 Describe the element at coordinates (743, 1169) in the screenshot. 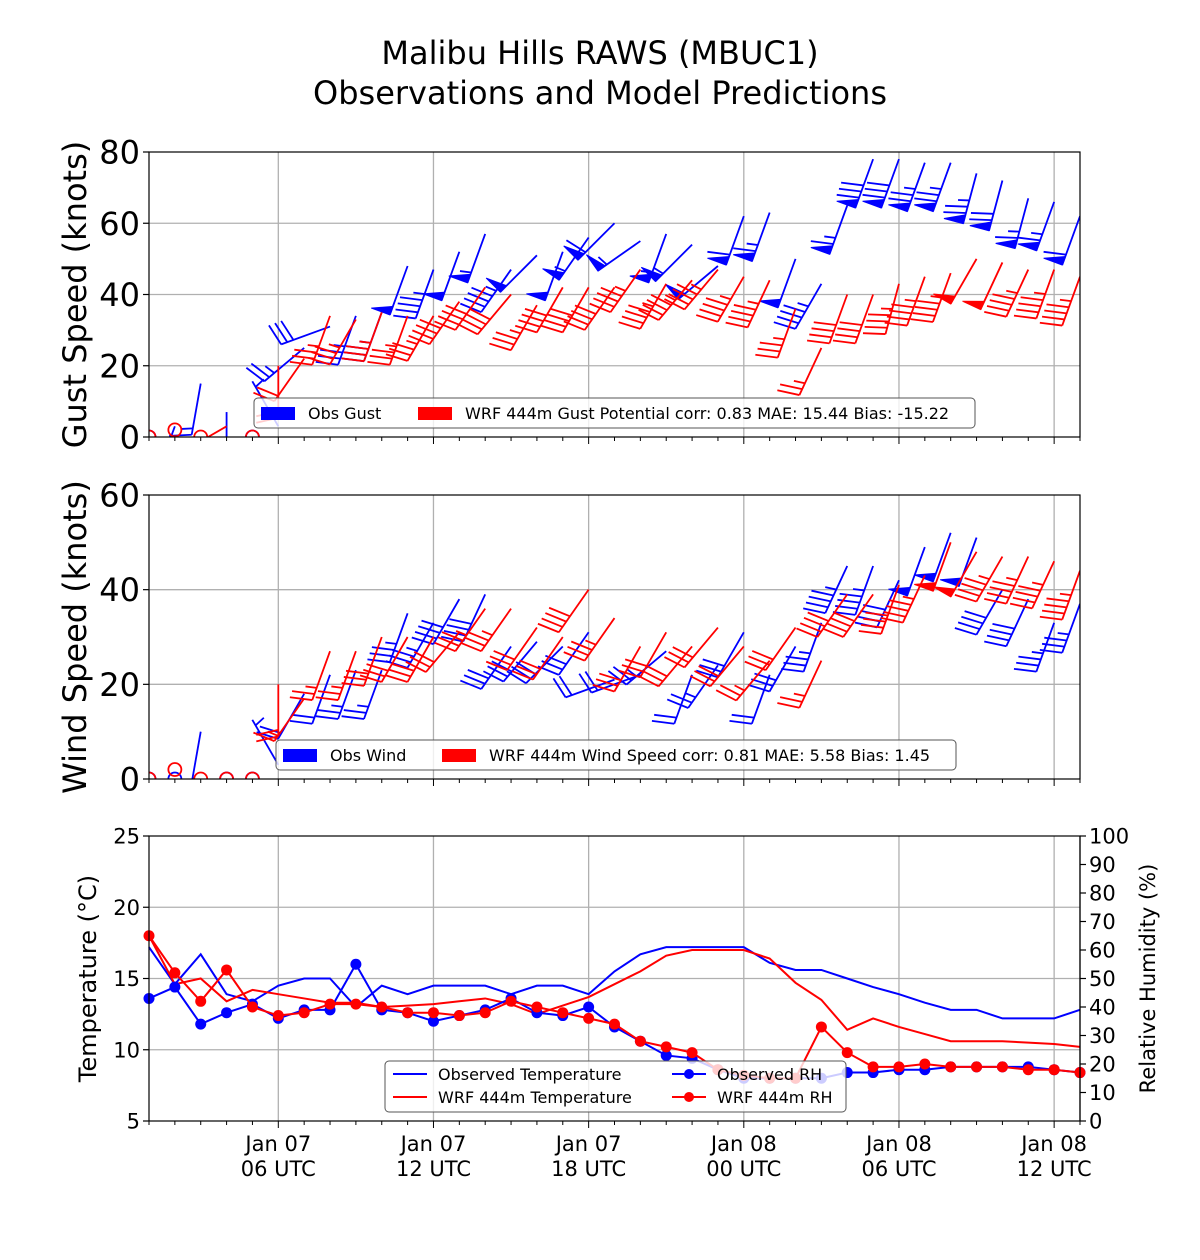

I see `x-tick-label-time: 00 UTC` at that location.